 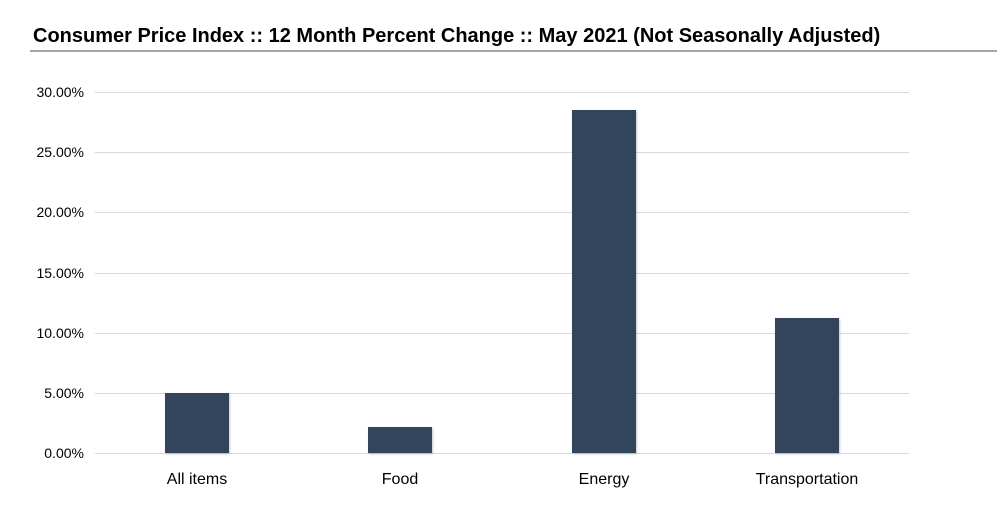 I want to click on y-tick-label: 10.00%, so click(x=60, y=333).